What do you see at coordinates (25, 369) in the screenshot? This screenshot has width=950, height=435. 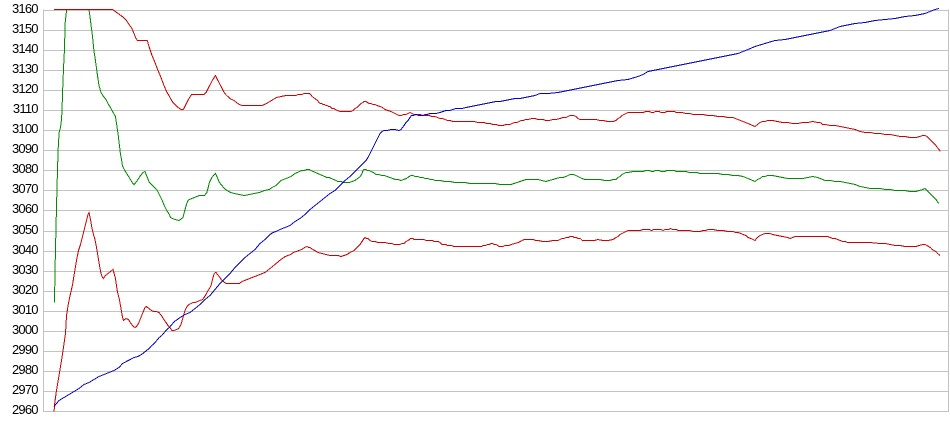 I see `svg-text: 2980` at bounding box center [25, 369].